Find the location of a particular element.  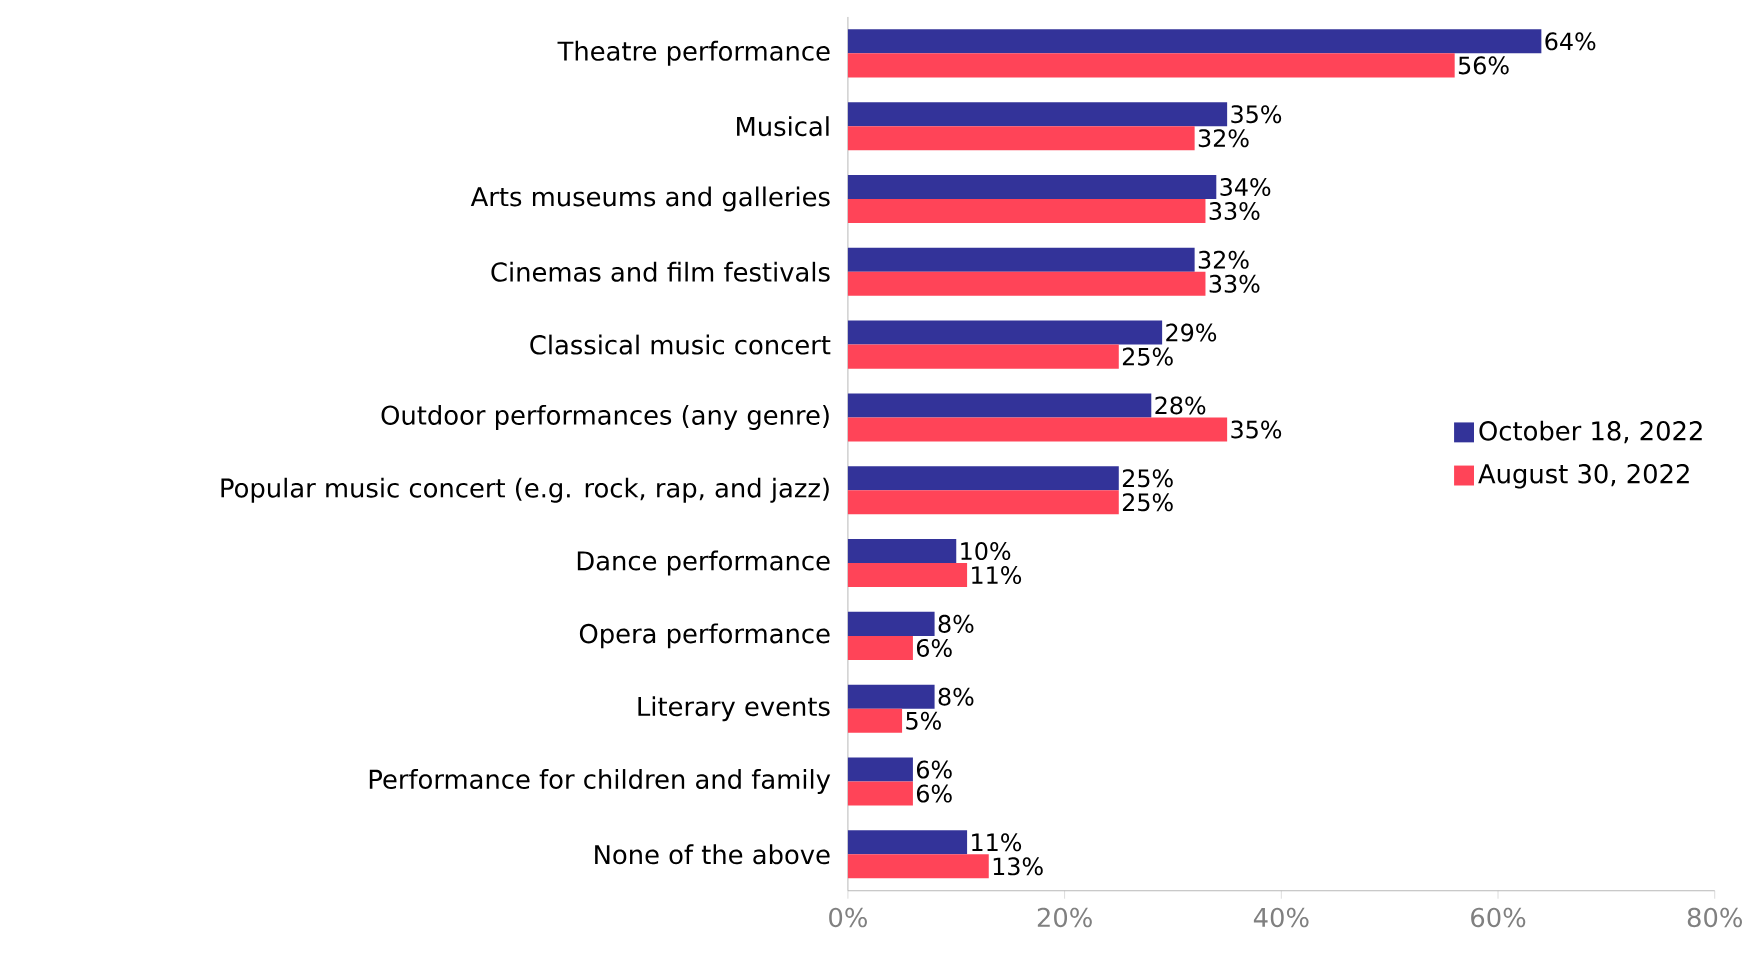

y-tick-label: Musical is located at coordinates (783, 126).